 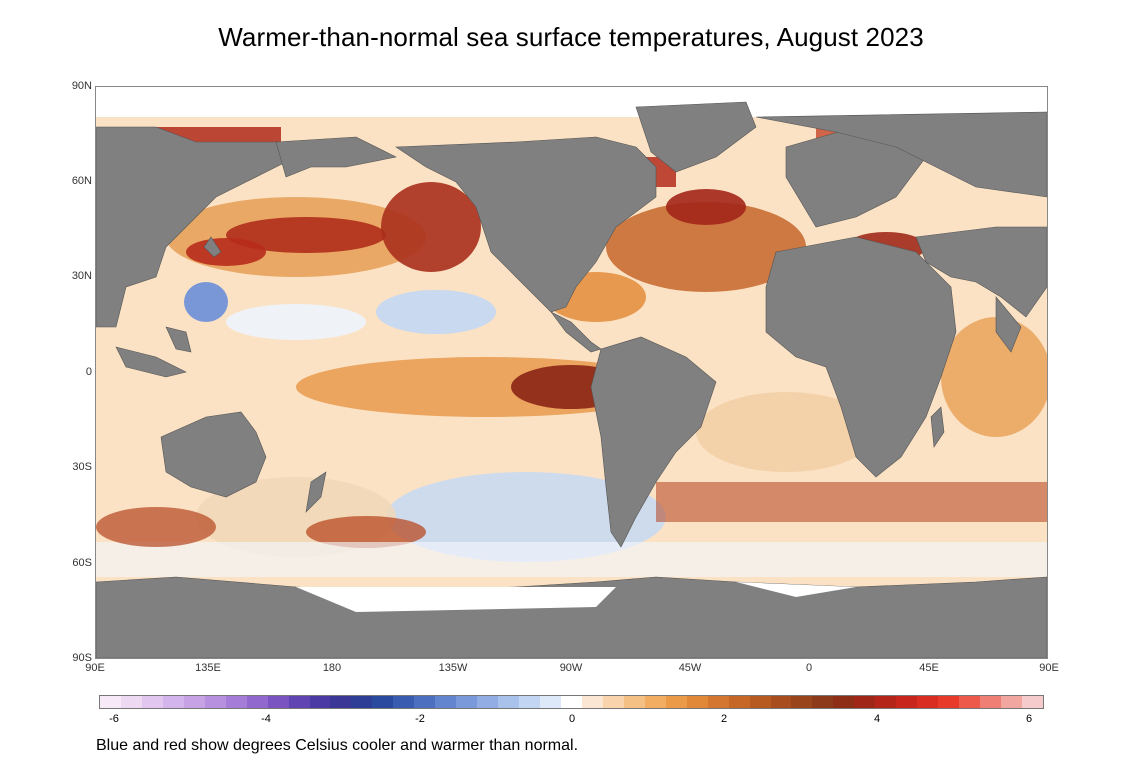 I want to click on lon-label-135E: 135E, so click(x=208, y=668).